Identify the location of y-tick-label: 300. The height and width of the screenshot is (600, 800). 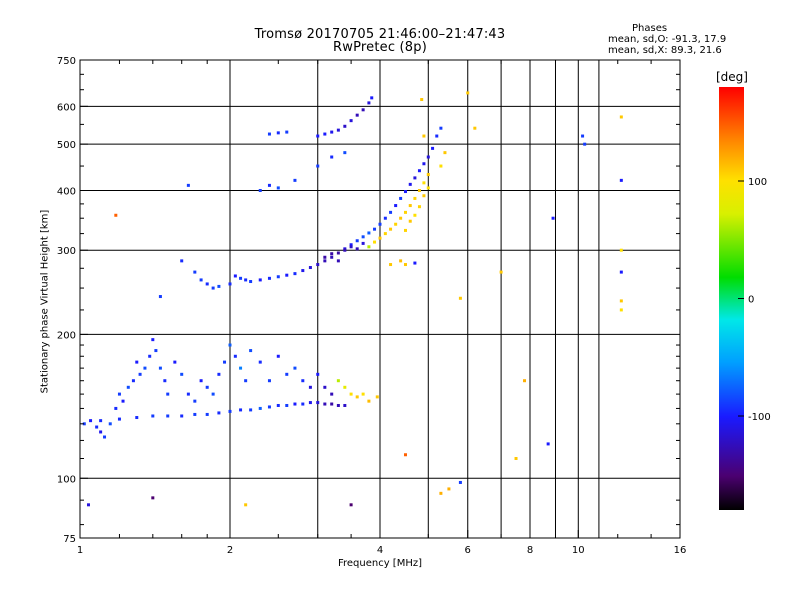
(66, 251).